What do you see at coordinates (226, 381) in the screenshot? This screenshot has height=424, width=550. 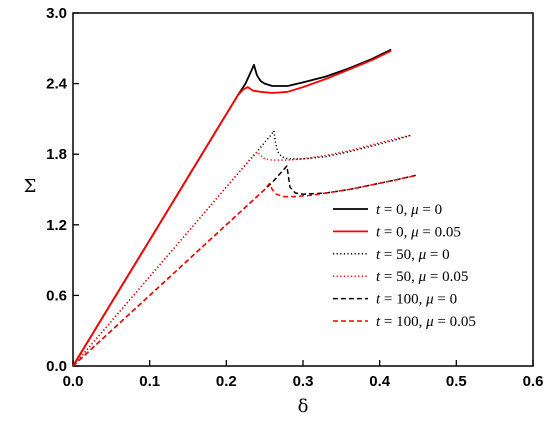 I see `x-tick-label: 0.2` at bounding box center [226, 381].